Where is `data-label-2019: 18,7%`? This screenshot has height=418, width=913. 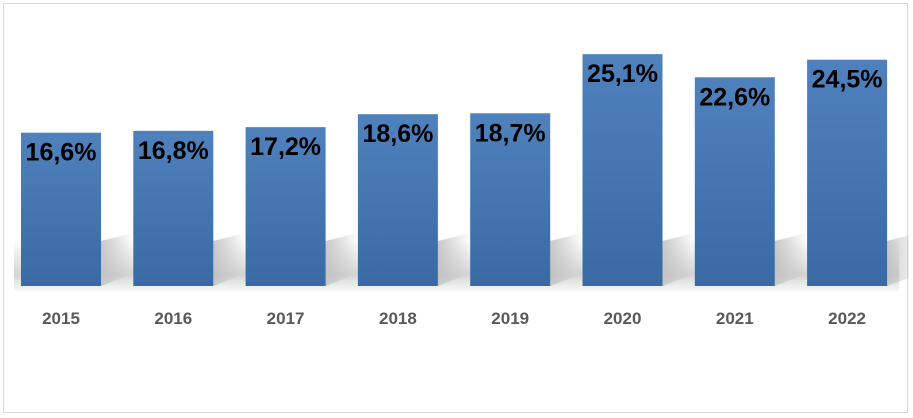 data-label-2019: 18,7% is located at coordinates (510, 133).